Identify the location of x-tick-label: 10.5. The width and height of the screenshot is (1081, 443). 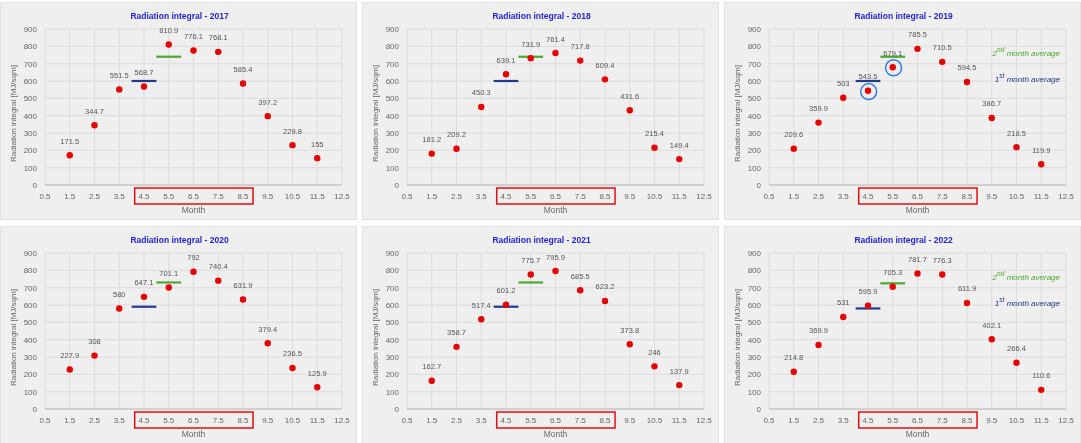
(292, 420).